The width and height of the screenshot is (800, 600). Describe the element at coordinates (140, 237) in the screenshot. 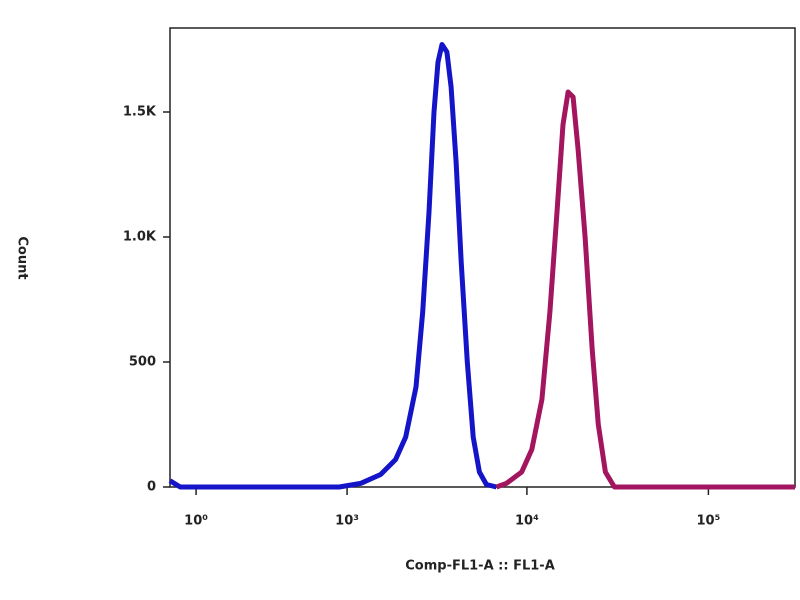

I see `y-tick-label: 1.0K` at that location.